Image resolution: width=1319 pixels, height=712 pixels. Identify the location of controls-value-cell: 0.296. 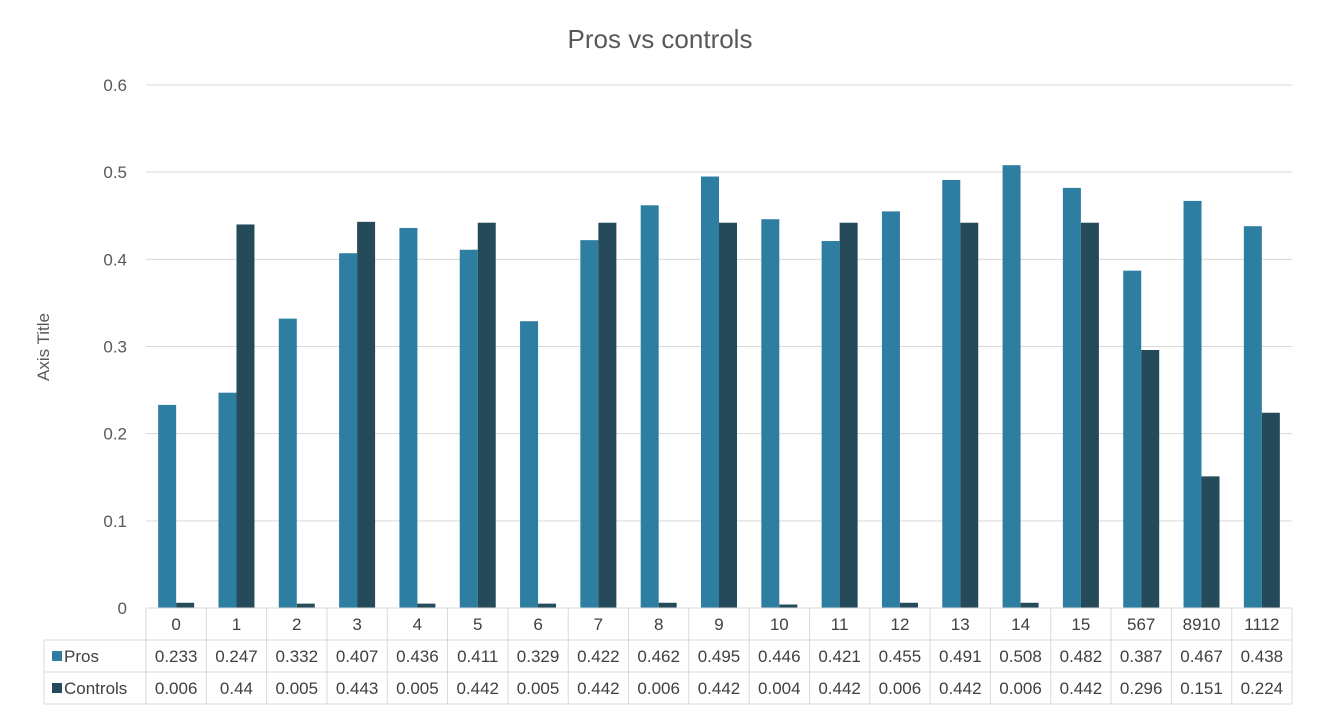
(1141, 688).